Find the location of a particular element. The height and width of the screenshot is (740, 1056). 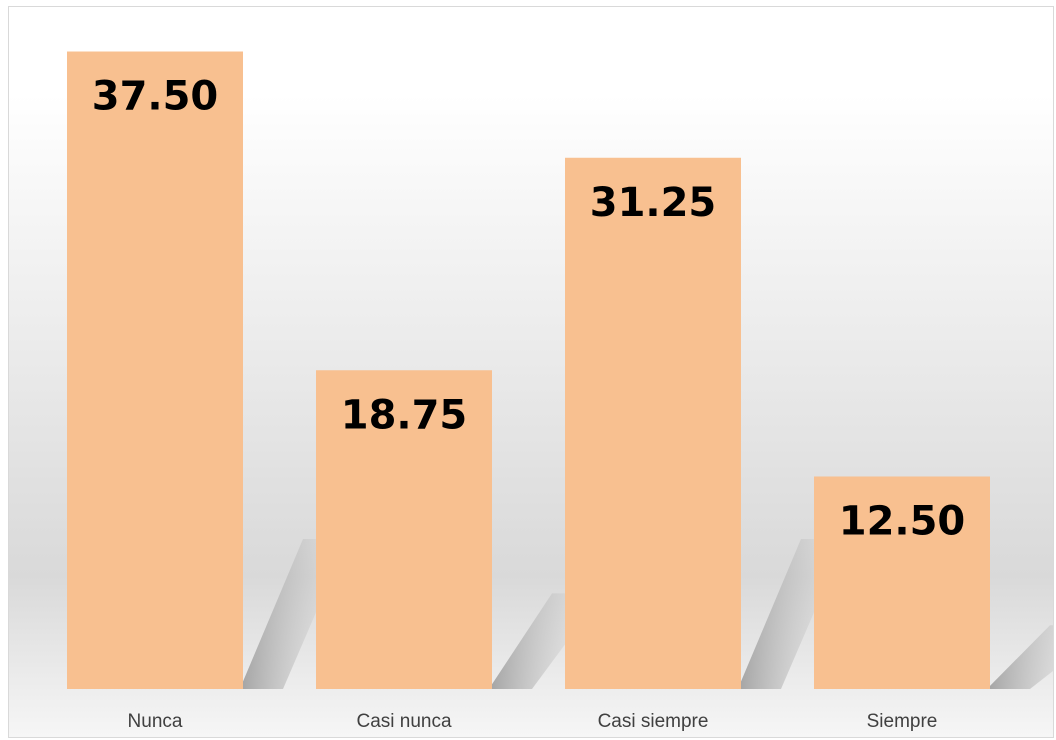

data-label-1: 37.50 is located at coordinates (155, 97).